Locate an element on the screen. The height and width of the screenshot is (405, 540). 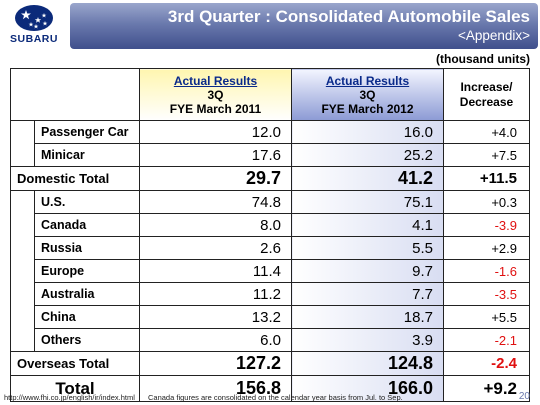
value-change: -1.6 is located at coordinates (486, 271).